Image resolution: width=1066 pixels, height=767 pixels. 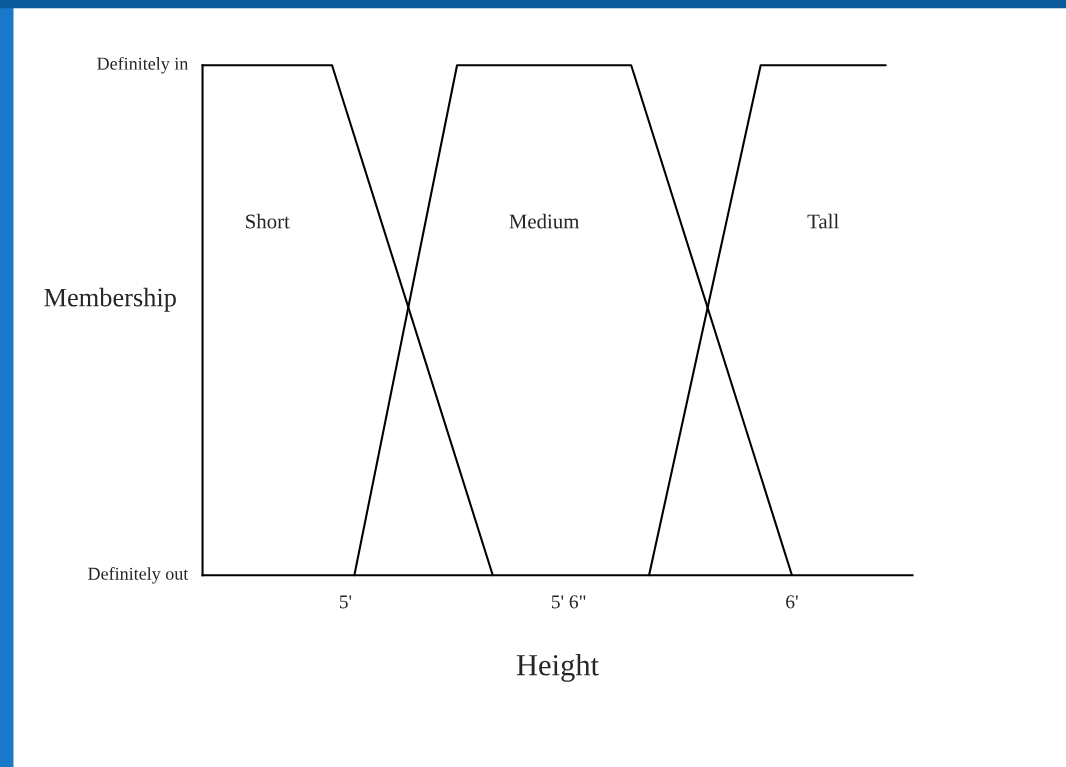 I want to click on text: Definitely out, so click(x=138, y=575).